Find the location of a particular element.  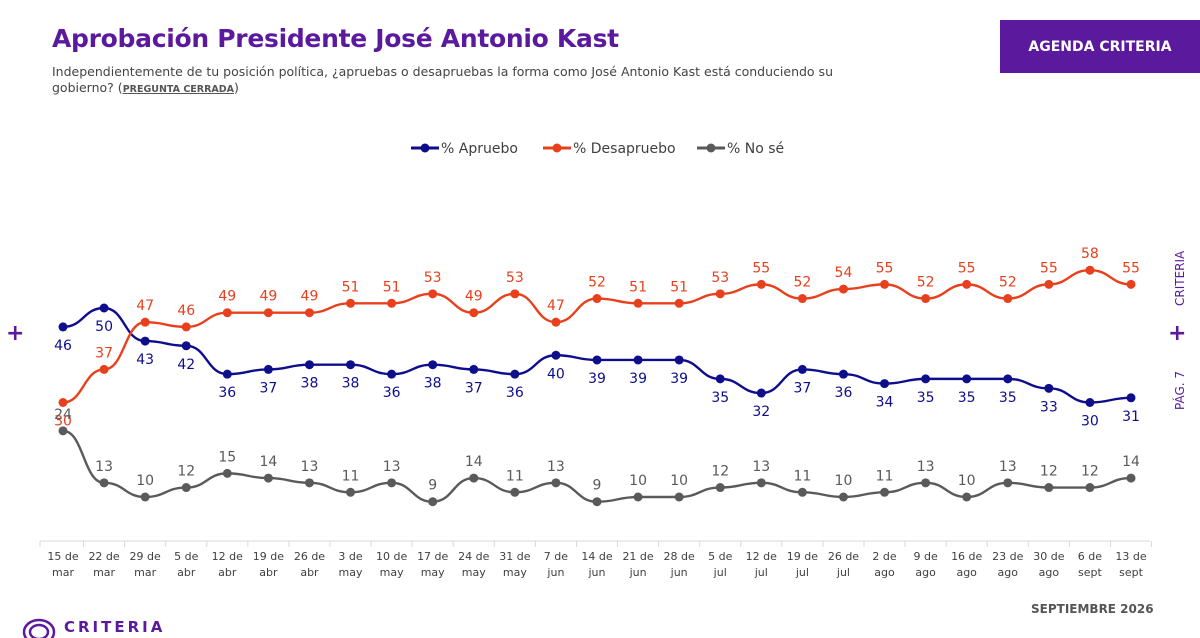

criteria-logo: CRITERIA is located at coordinates (93, 627).